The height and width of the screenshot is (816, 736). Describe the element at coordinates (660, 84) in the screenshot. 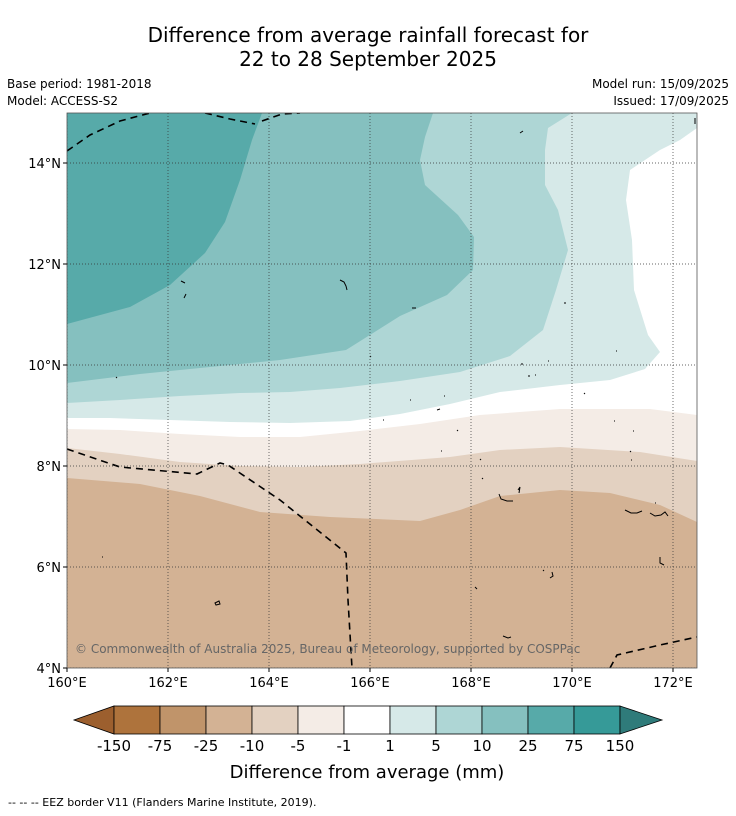

I see `model-run-label: Model run: 15/09/2025` at that location.